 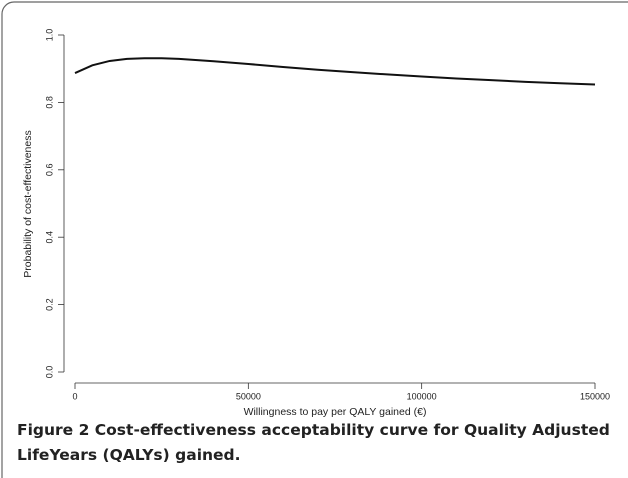 I want to click on y-axis-label: Probability of cost-effectiveness, so click(x=28, y=203).